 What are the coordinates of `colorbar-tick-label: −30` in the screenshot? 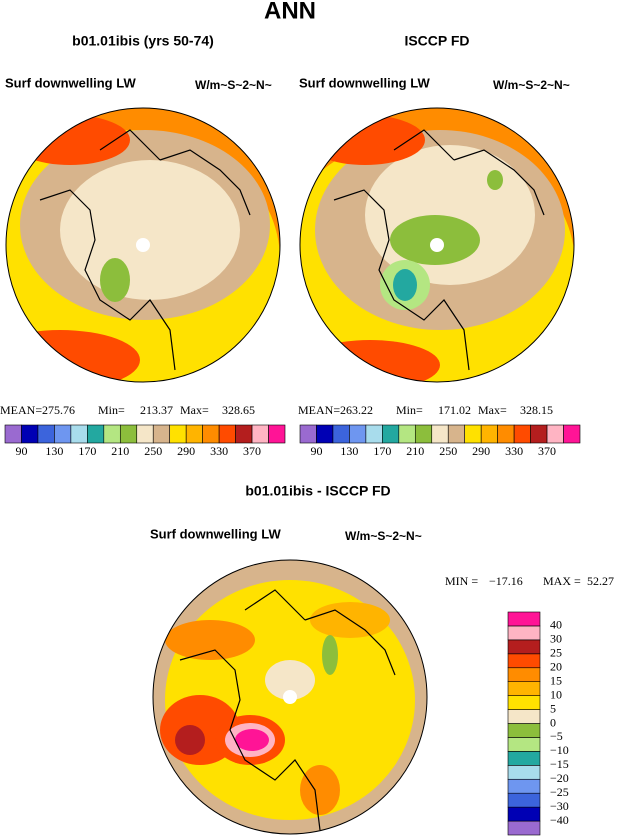 It's located at (559, 806).